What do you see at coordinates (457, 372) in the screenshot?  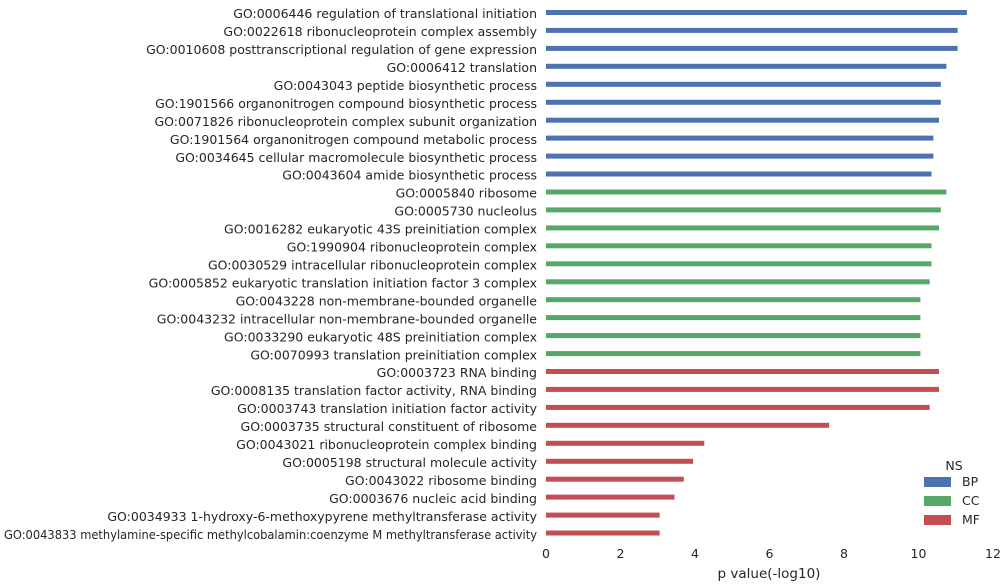 I see `category-label: GO:0003723 RNA binding` at bounding box center [457, 372].